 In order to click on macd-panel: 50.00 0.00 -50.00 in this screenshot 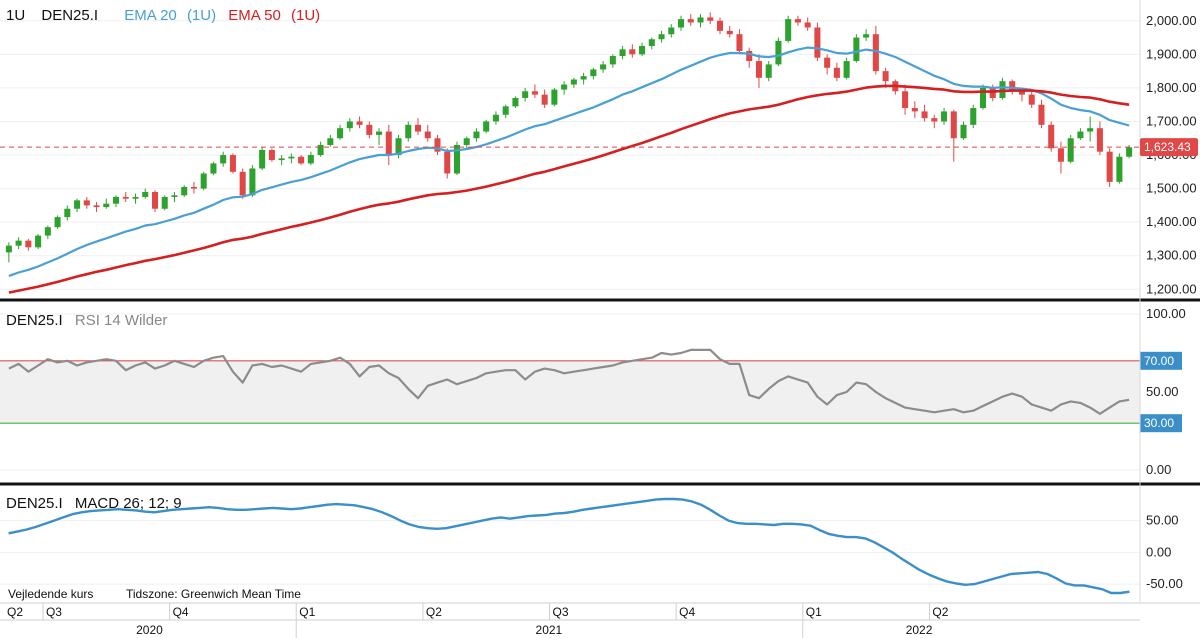, I will do `click(591, 552)`.